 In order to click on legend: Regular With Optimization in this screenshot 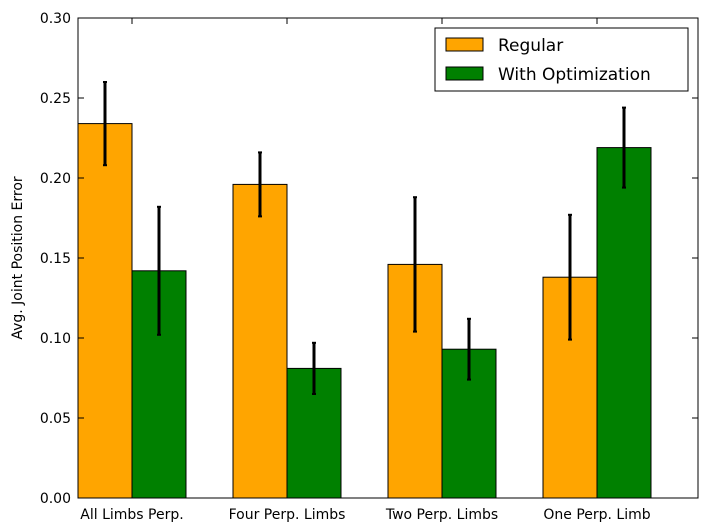, I will do `click(561, 59)`.